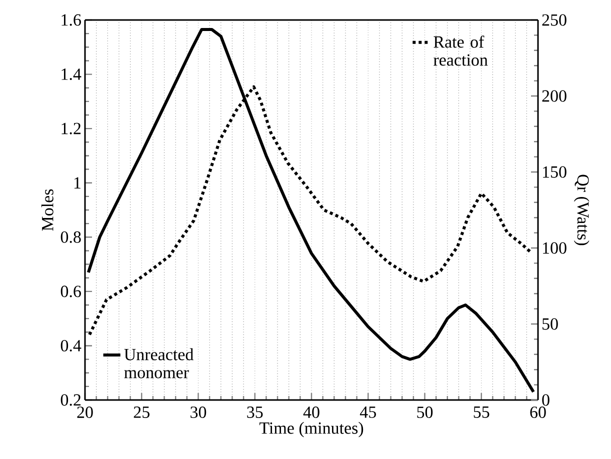  I want to click on y-tick-label: 1.4, so click(72, 74).